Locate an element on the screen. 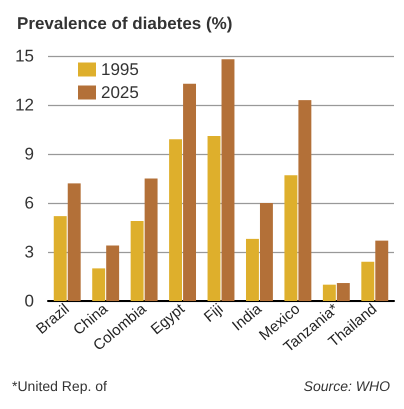  y-tick-label: 3 is located at coordinates (29, 252).